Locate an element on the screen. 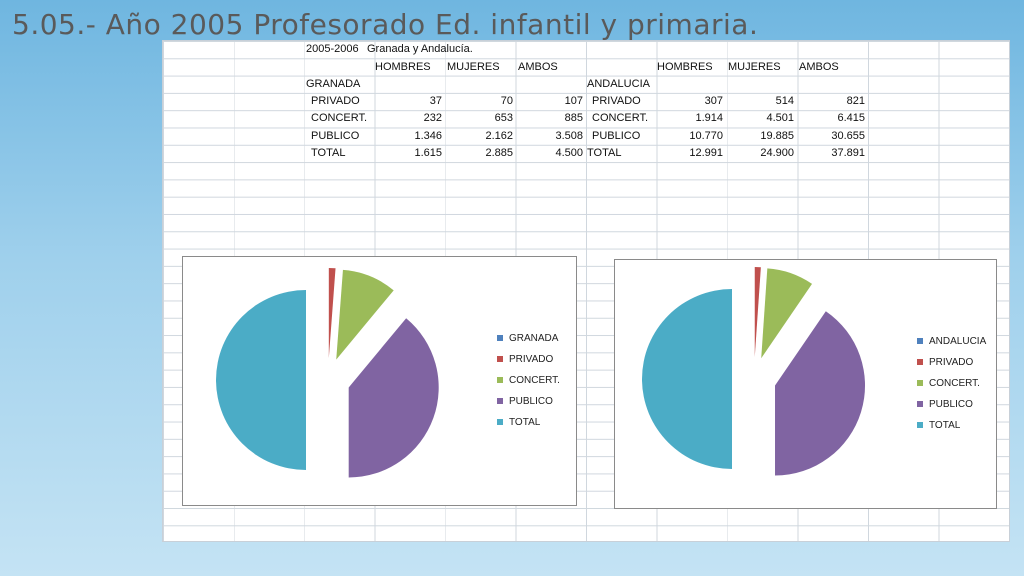 This screenshot has width=1024, height=576. right-row-hombres: 12.991 is located at coordinates (706, 153).